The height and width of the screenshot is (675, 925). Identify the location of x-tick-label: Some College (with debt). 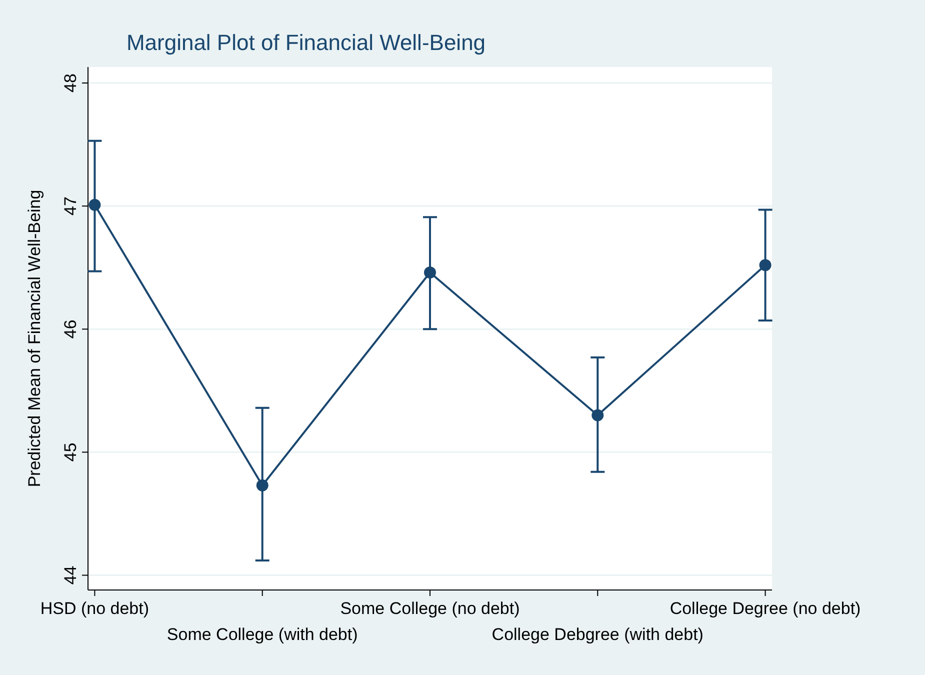
(262, 634).